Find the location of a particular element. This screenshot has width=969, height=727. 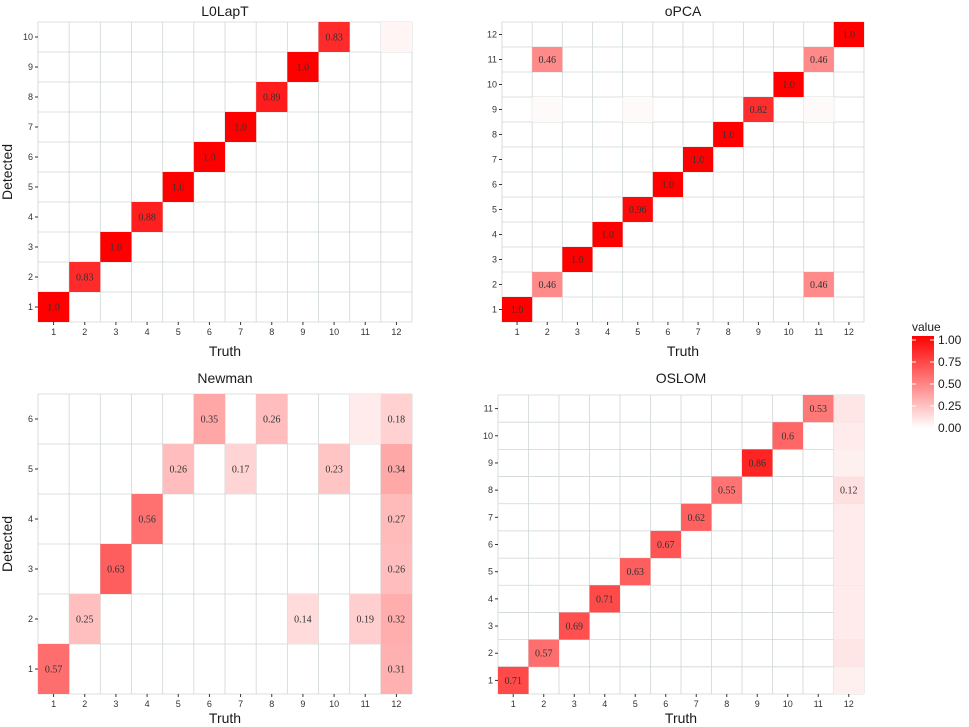

legend-title: value is located at coordinates (926, 327).